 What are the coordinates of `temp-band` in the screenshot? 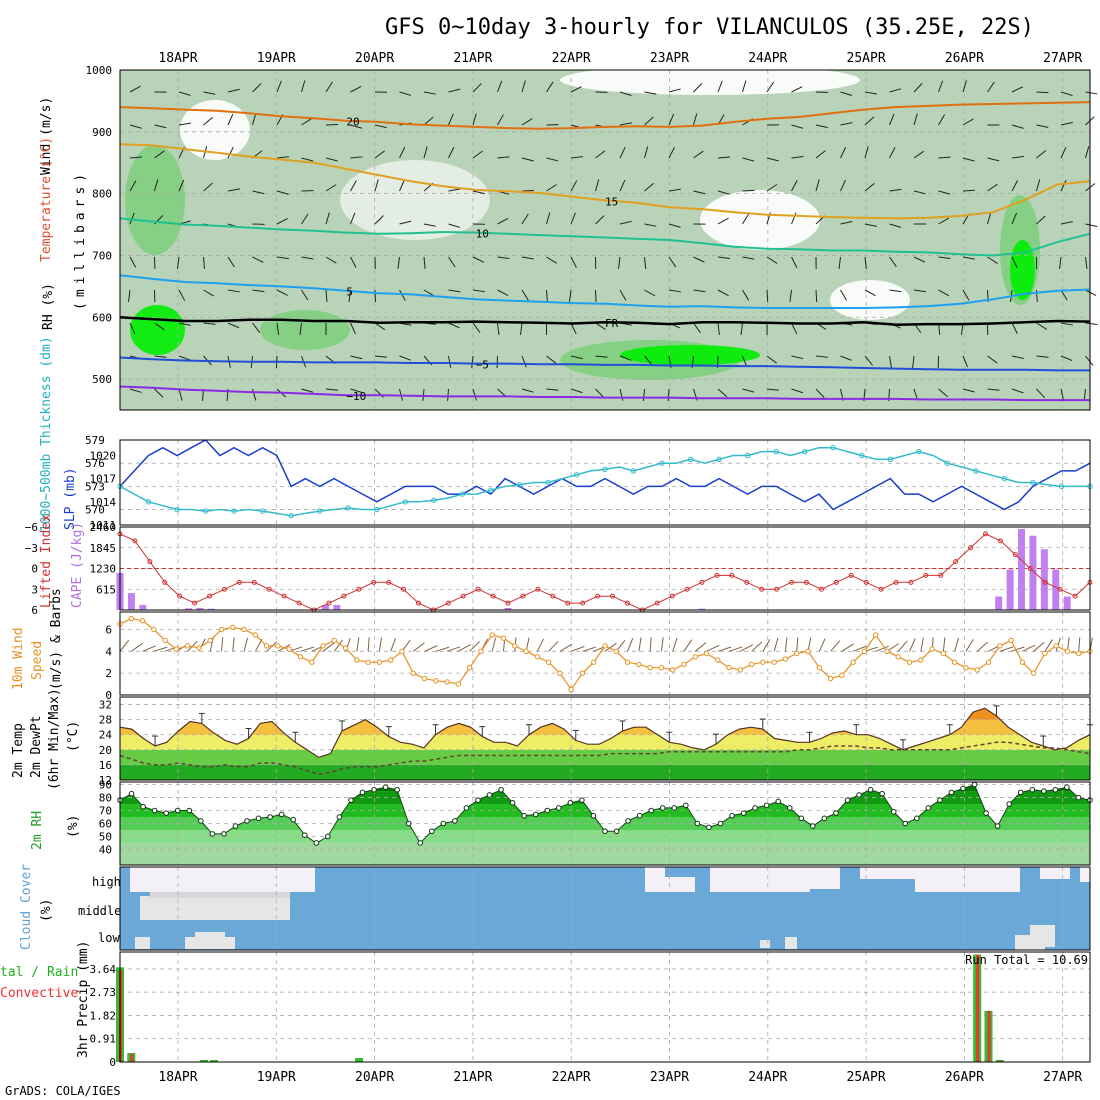 It's located at (605, 772).